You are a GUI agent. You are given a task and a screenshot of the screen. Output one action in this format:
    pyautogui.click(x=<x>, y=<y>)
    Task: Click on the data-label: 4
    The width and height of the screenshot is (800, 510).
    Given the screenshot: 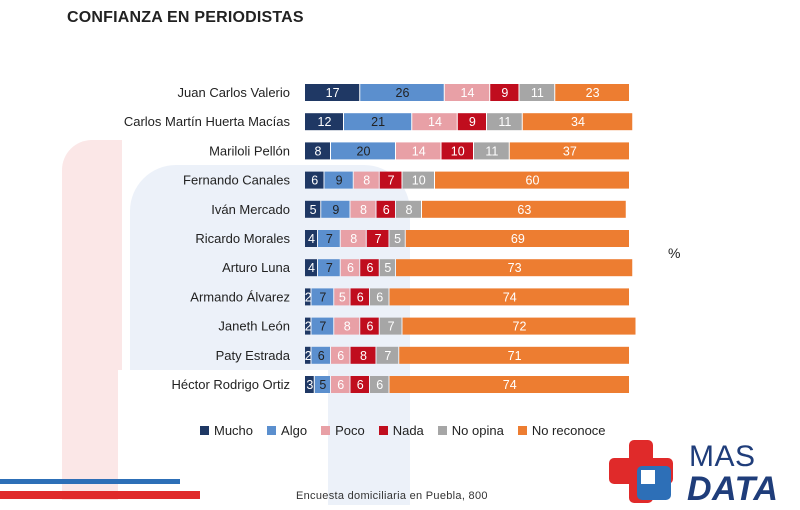 What is the action you would take?
    pyautogui.click(x=311, y=239)
    